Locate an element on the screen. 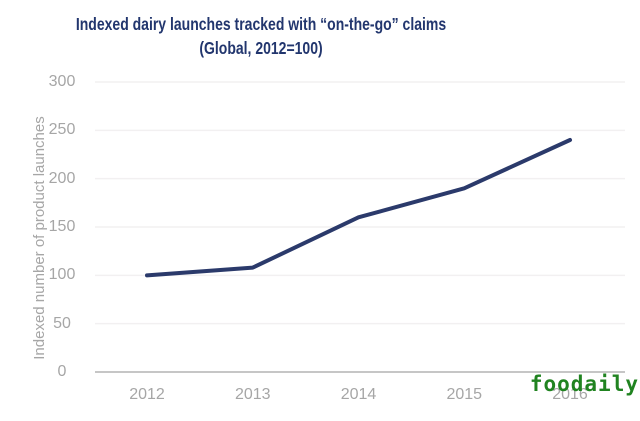 The image size is (640, 421). x-tick-label: 2012 is located at coordinates (147, 394).